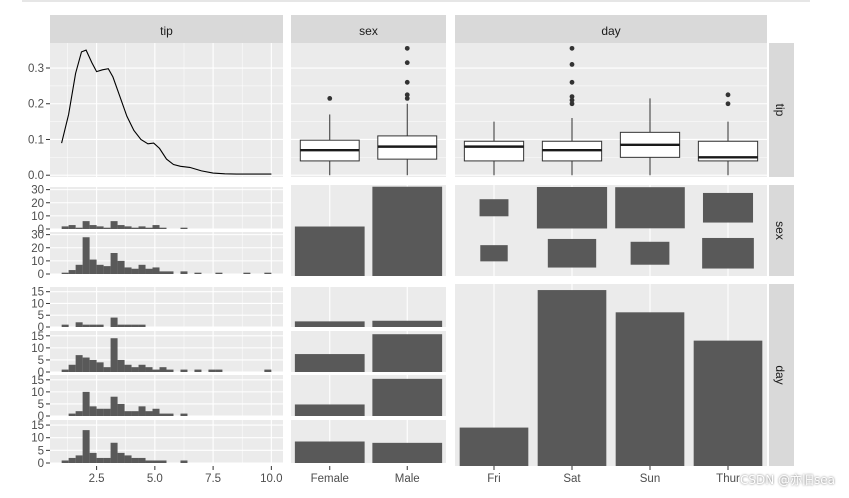  I want to click on bar-sat-female, so click(329, 363).